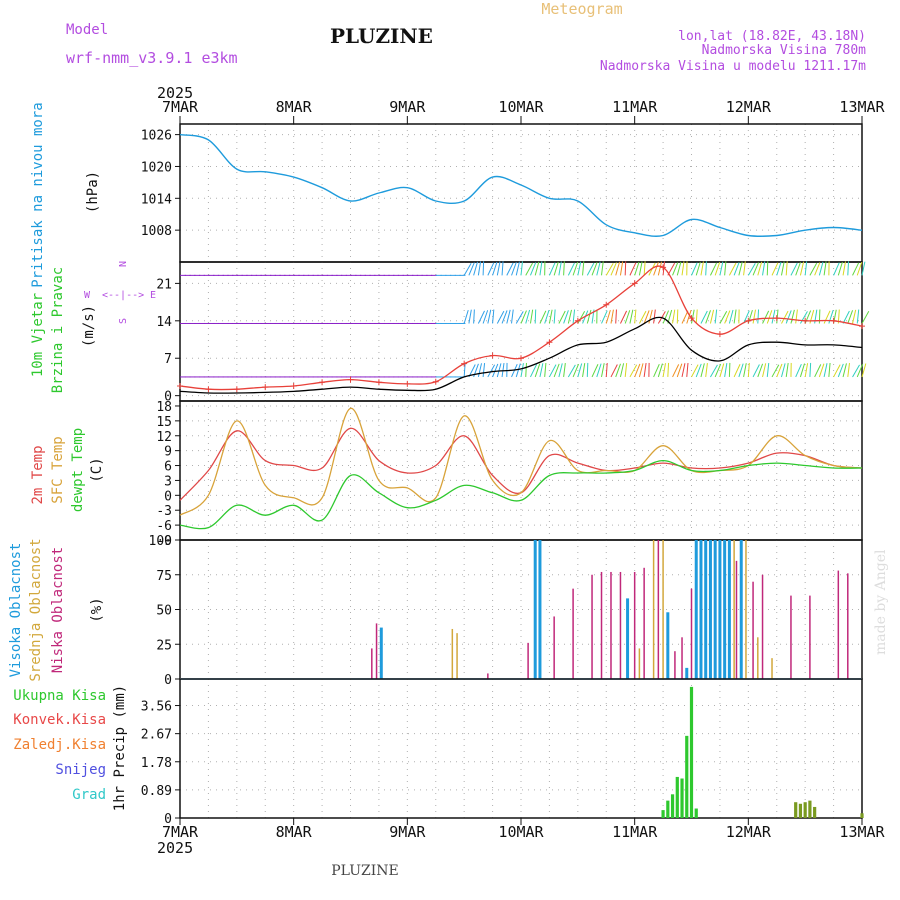  Describe the element at coordinates (123, 264) in the screenshot. I see `compass-north: N` at that location.